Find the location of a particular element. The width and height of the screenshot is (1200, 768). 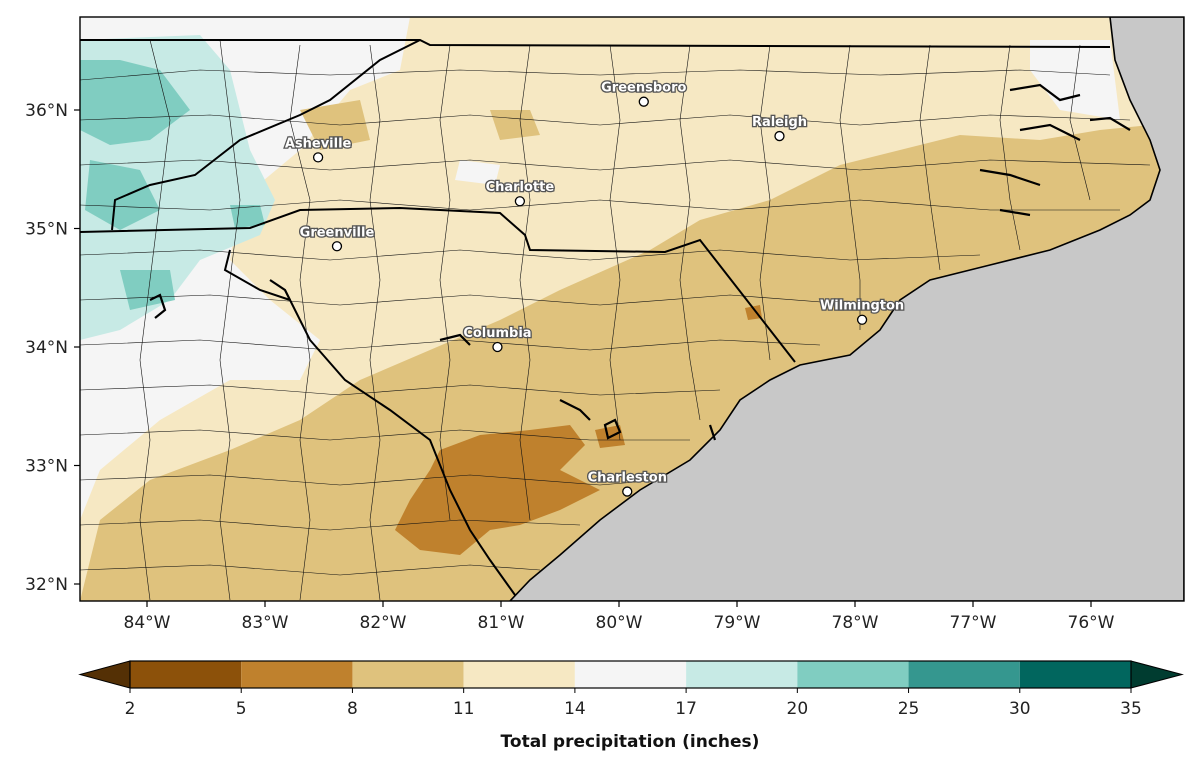

city-label: Greensboro is located at coordinates (643, 88).